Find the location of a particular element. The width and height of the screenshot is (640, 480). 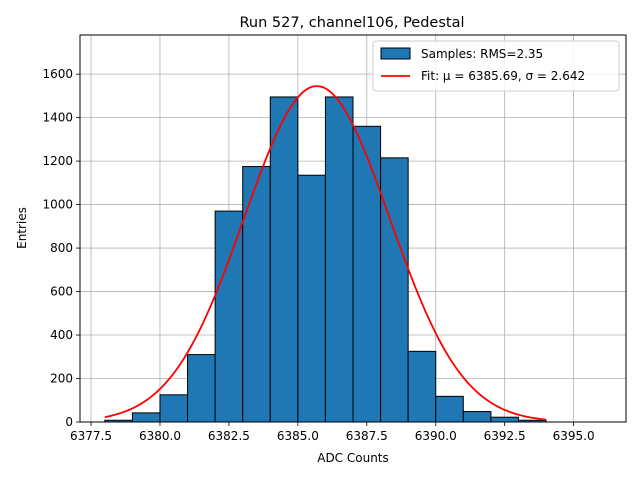

x-tick-label: 6387.5 is located at coordinates (367, 436).